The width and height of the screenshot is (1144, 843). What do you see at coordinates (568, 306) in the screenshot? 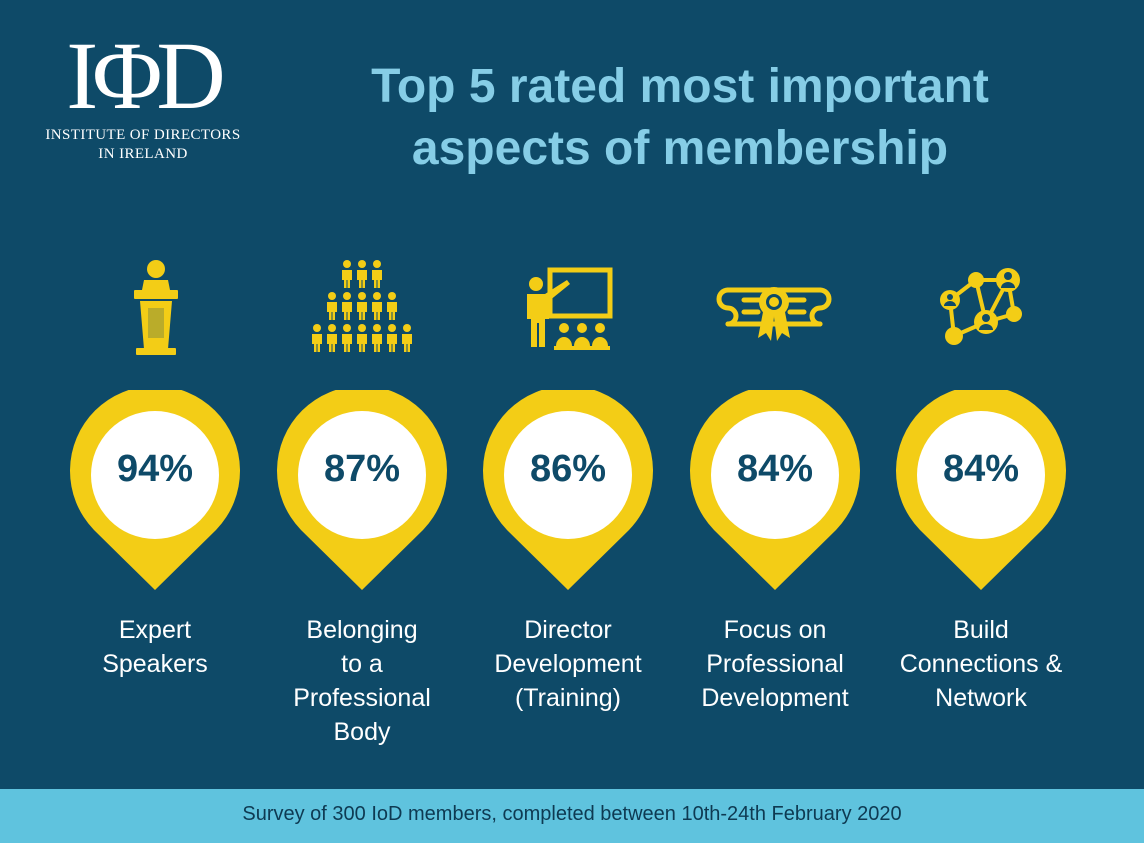
I see `presenter-training-icon` at bounding box center [568, 306].